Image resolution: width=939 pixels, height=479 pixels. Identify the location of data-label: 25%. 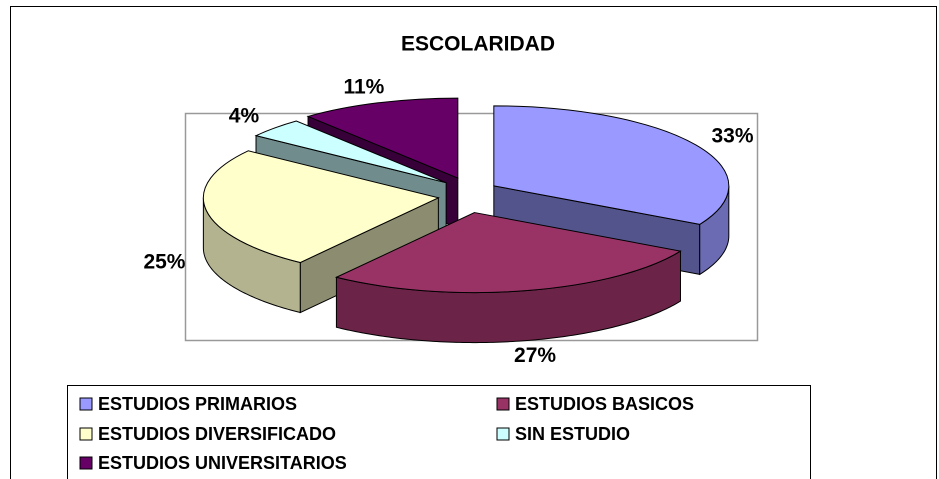
(164, 261).